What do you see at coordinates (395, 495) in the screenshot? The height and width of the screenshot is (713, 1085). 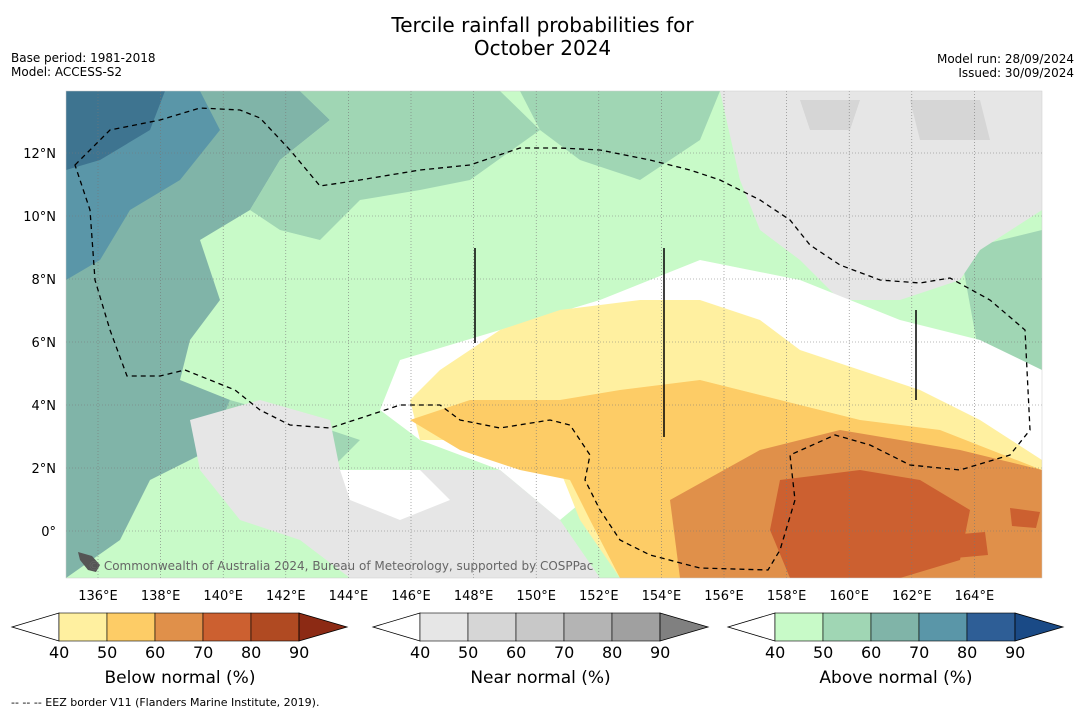 I see `field-neutral-south` at bounding box center [395, 495].